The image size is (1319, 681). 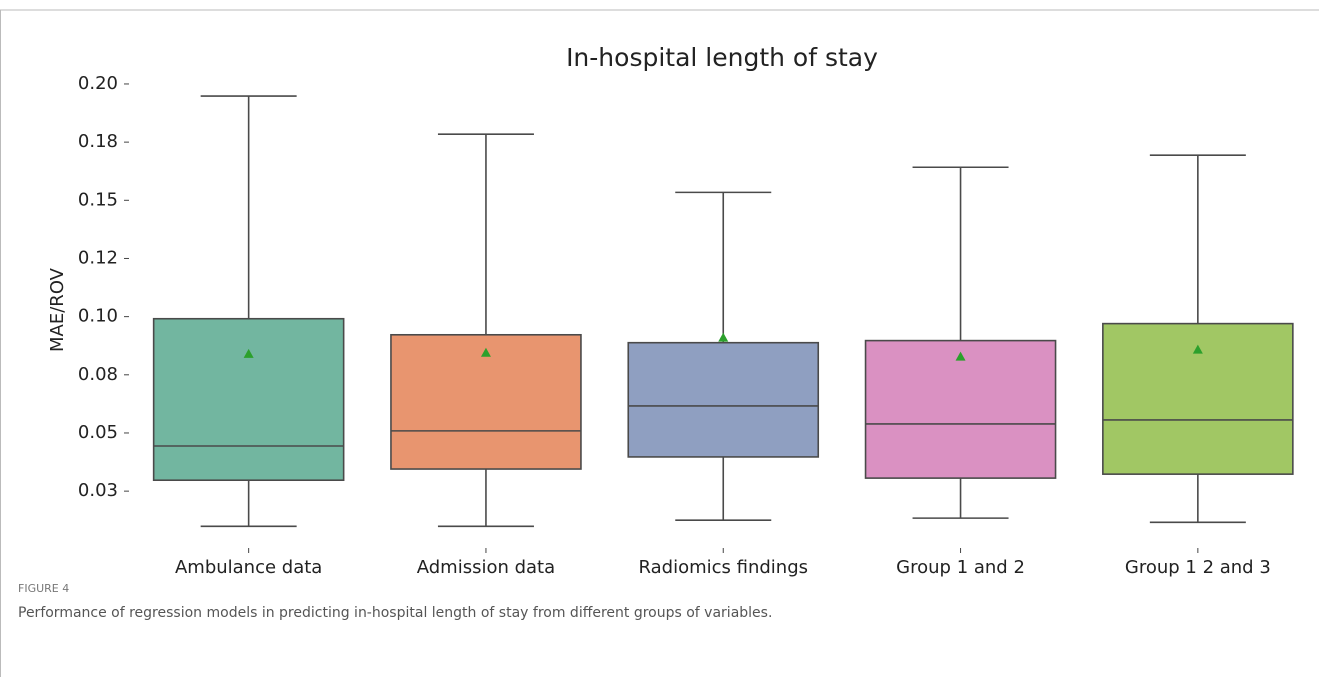 I want to click on x-tick-label: Admission data, so click(x=486, y=567).